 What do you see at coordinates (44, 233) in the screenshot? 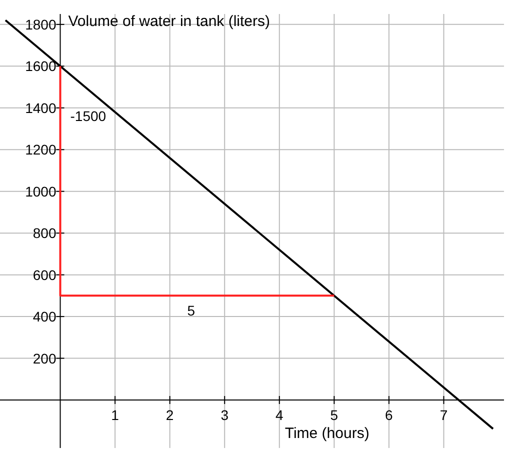
I see `y-tick-label: 800` at bounding box center [44, 233].